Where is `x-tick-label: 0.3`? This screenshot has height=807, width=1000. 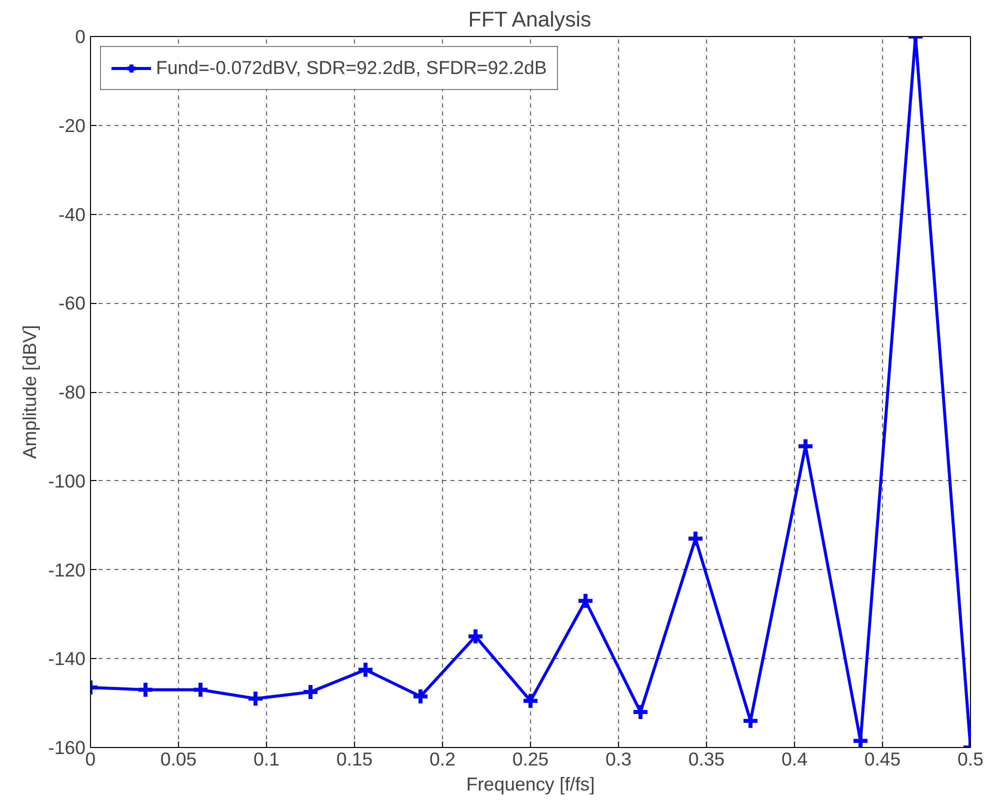 x-tick-label: 0.3 is located at coordinates (619, 759).